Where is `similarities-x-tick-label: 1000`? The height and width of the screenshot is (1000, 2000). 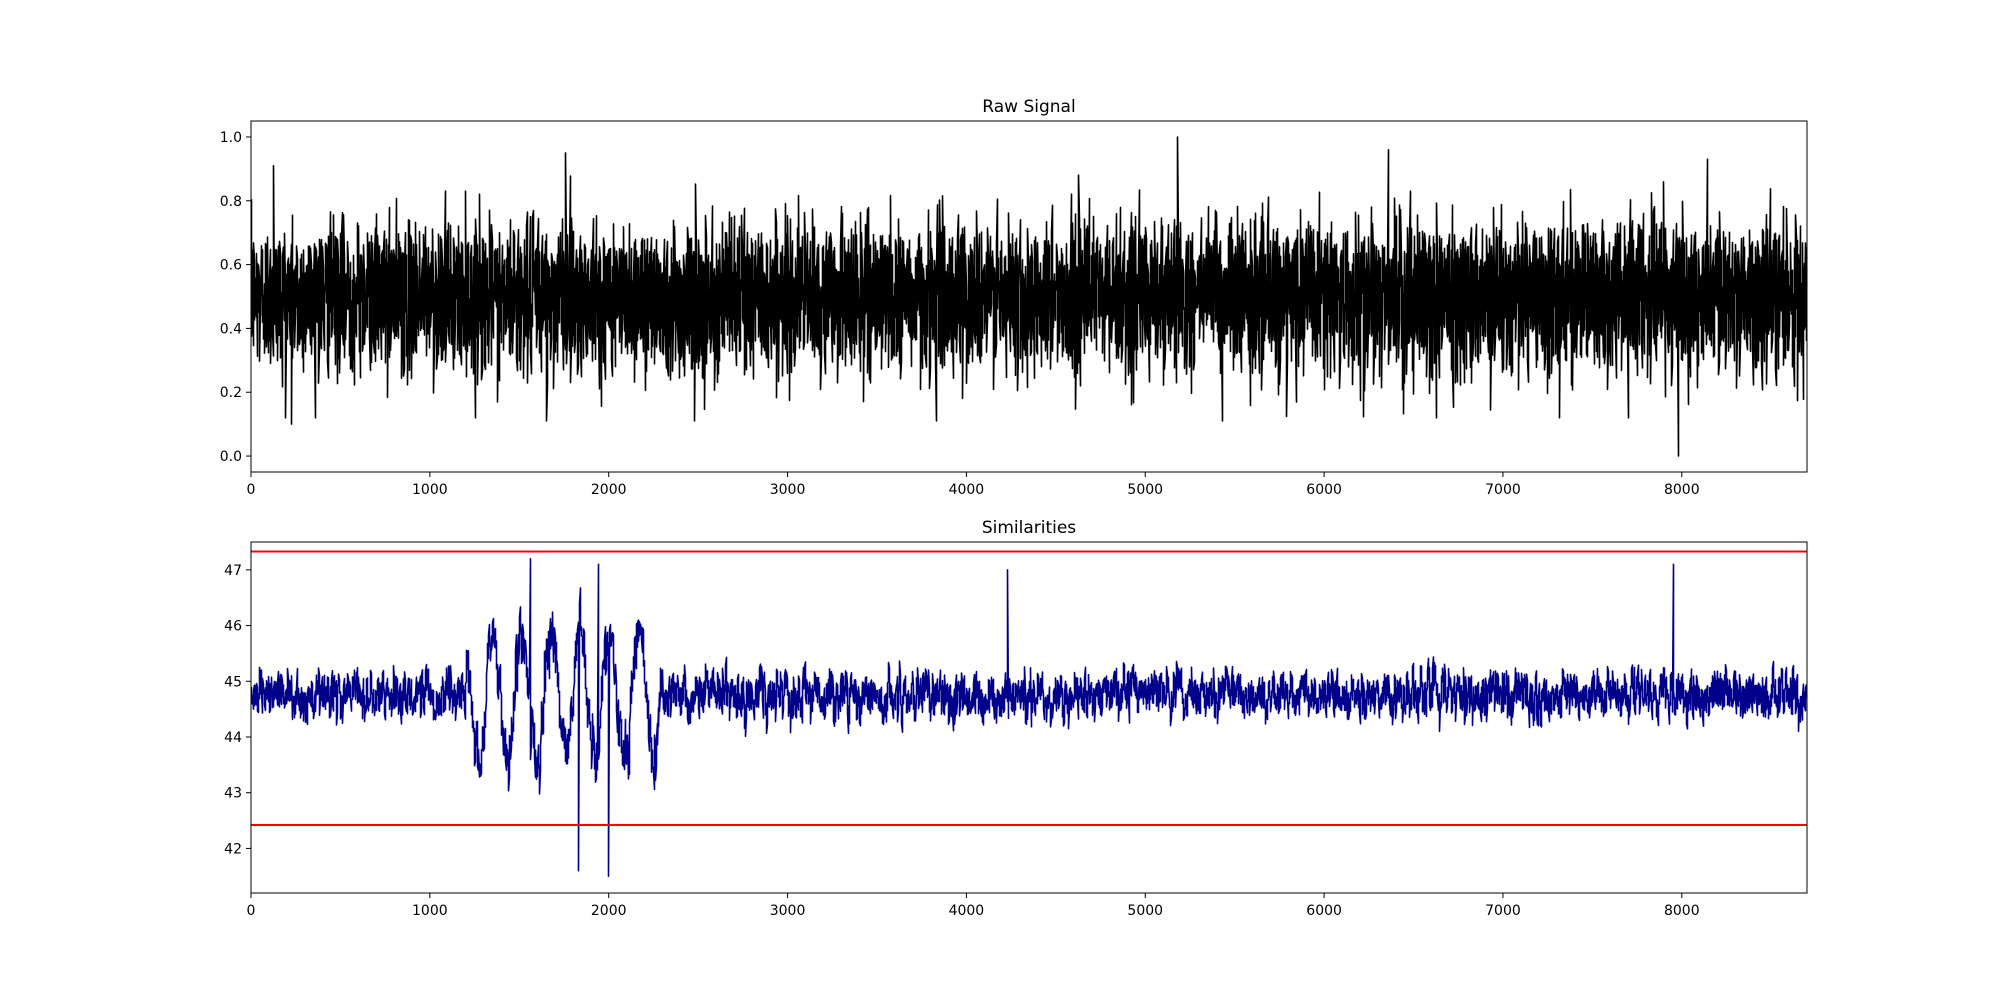
similarities-x-tick-label: 1000 is located at coordinates (430, 911).